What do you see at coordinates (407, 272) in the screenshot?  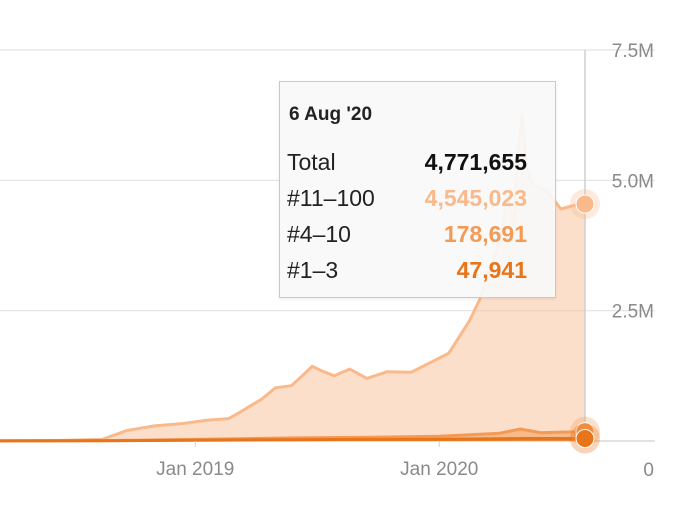 I see `tooltip-row-1-3: #1–3 47,941` at bounding box center [407, 272].